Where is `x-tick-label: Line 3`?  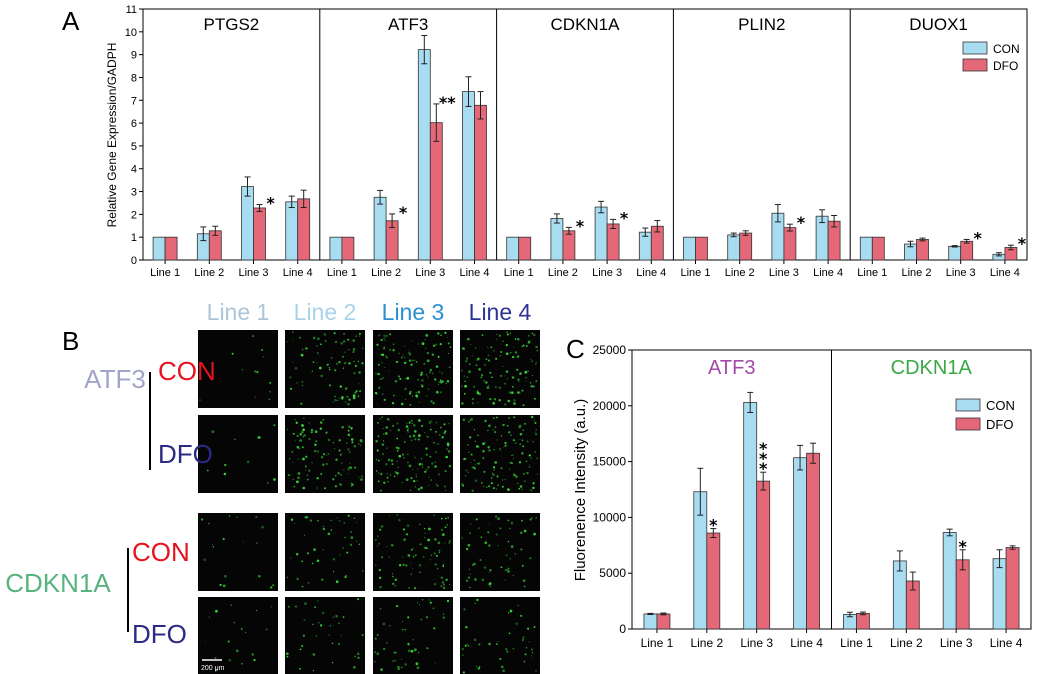 x-tick-label: Line 3 is located at coordinates (254, 273).